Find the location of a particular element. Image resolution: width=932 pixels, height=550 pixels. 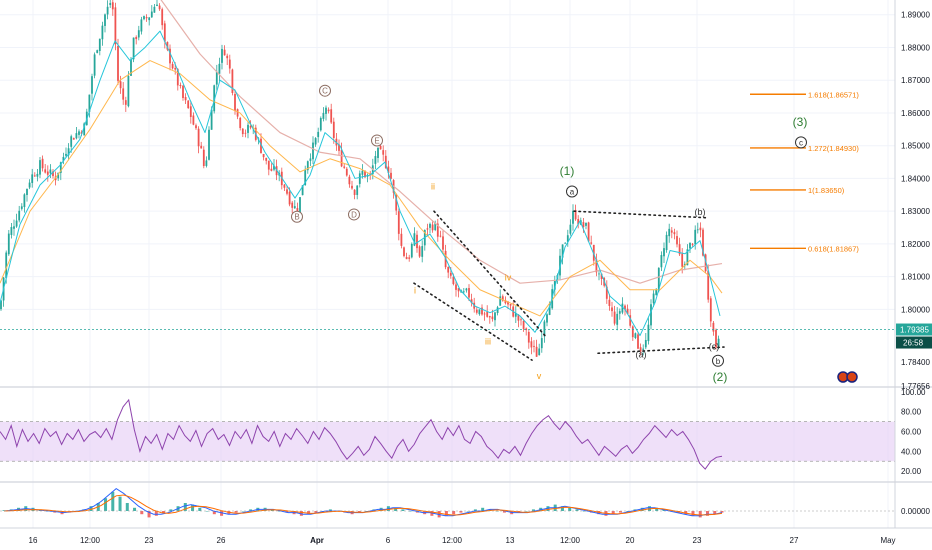

x-tick-label: May is located at coordinates (887, 540).